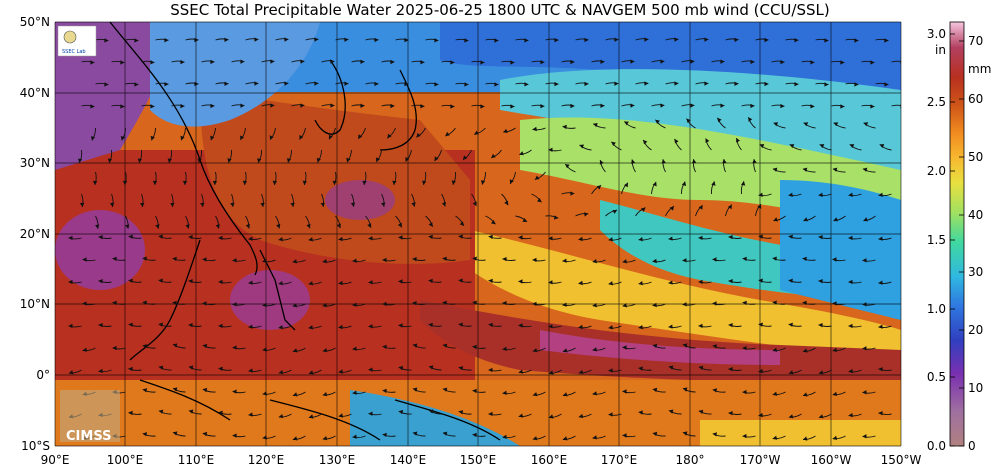 This screenshot has height=470, width=1000. I want to click on wind-arrow-shaft, so click(896, 105).